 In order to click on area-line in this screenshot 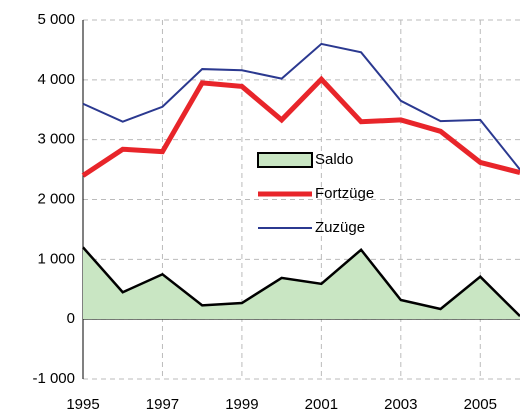, I will do `click(301, 282)`.